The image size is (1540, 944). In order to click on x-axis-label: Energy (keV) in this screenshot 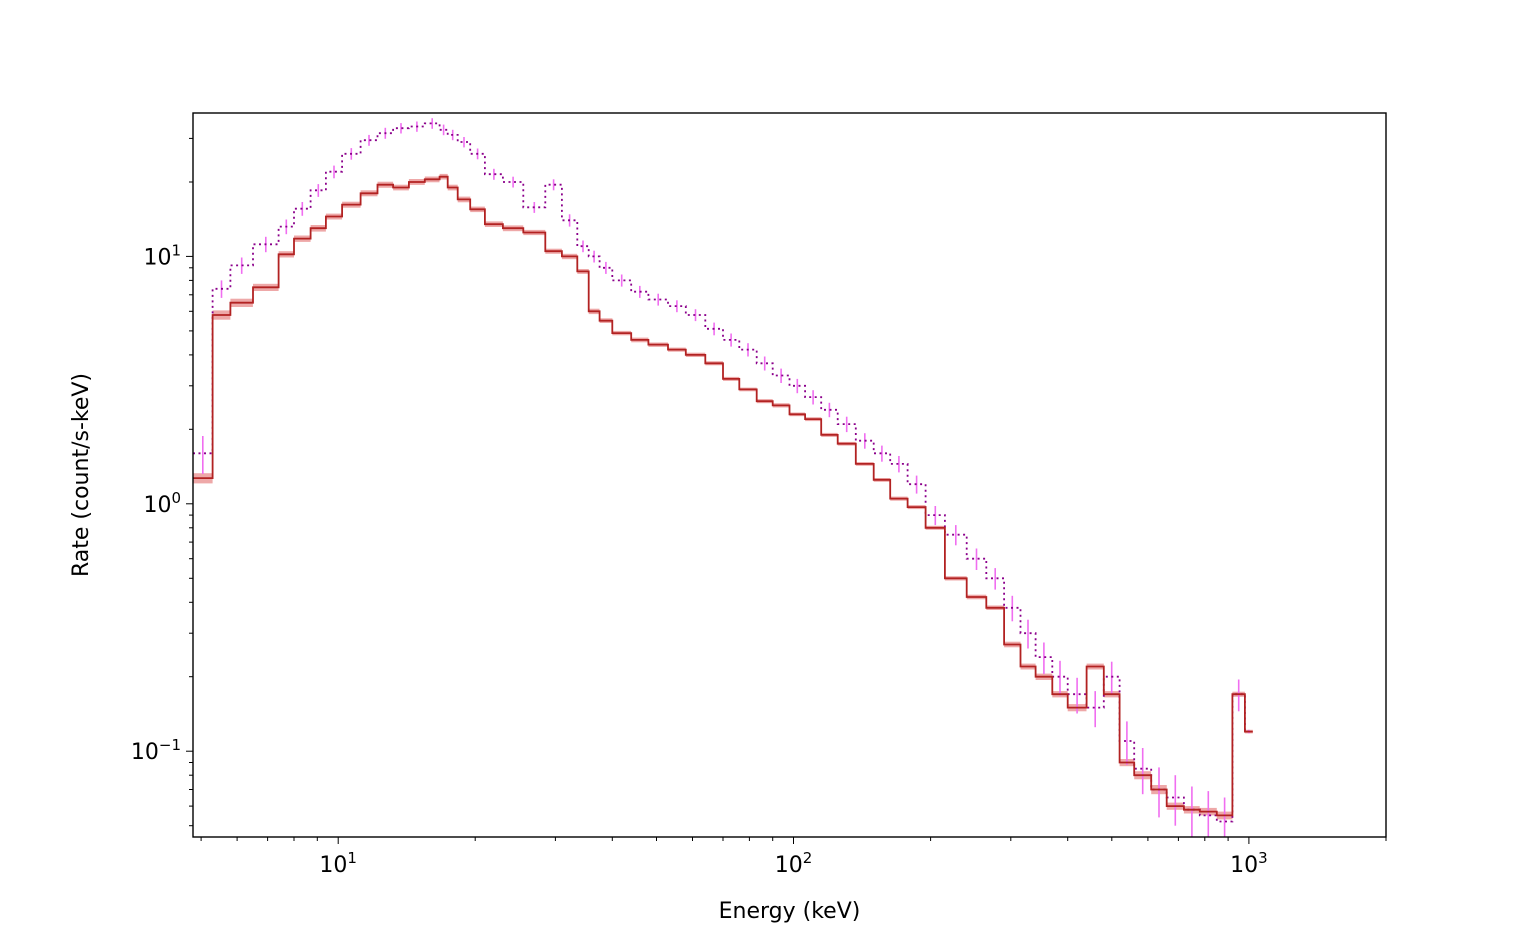, I will do `click(790, 911)`.